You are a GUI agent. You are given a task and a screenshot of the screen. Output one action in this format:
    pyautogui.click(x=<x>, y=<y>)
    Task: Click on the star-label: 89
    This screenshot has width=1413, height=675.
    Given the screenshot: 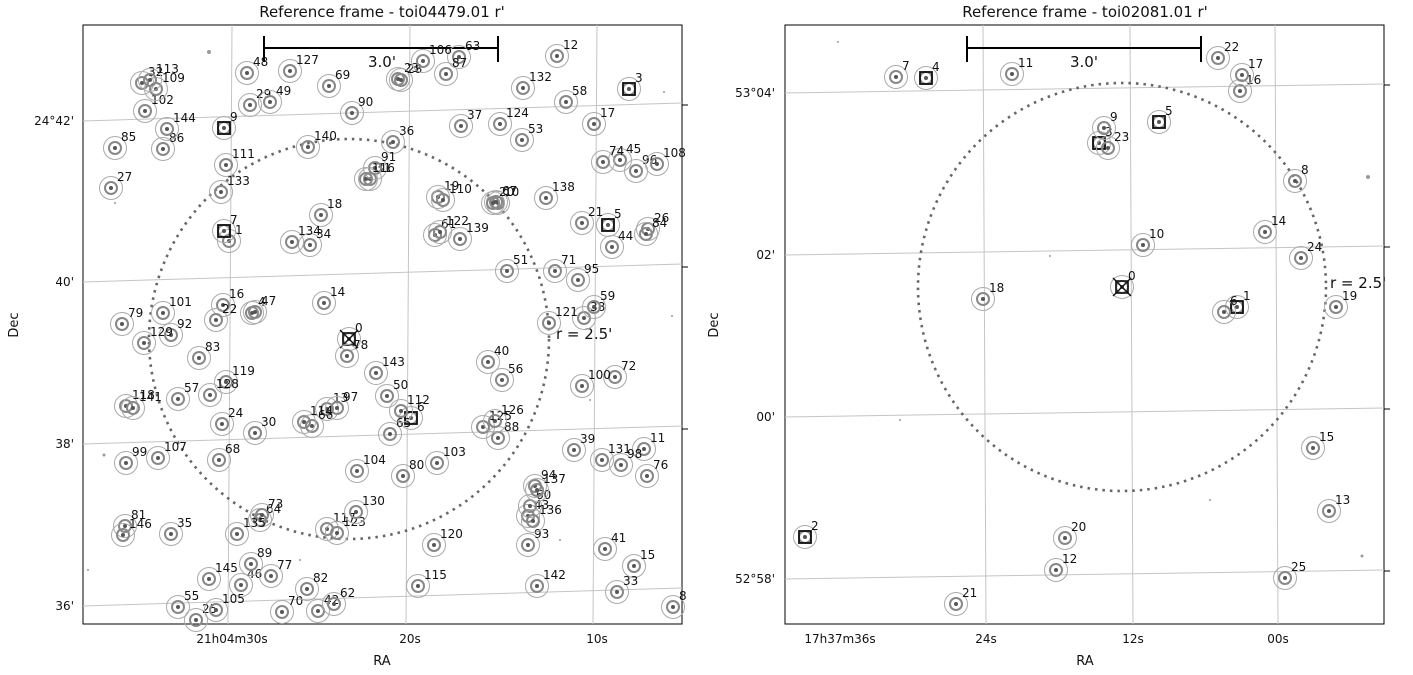 What is the action you would take?
    pyautogui.click(x=264, y=553)
    